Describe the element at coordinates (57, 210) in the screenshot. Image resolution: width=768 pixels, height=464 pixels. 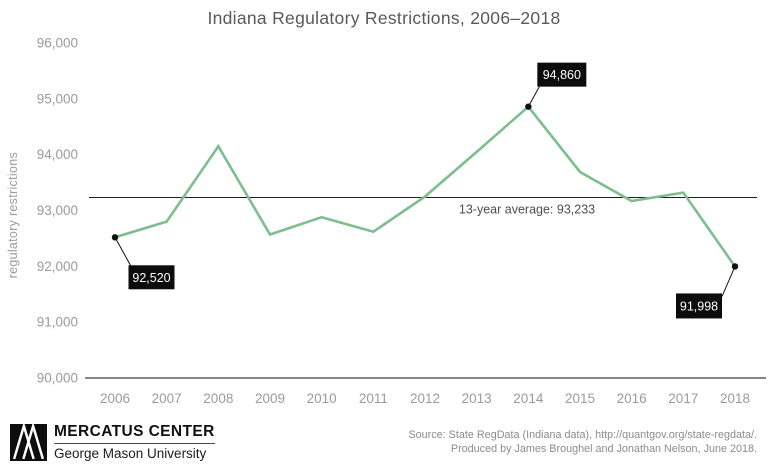
I see `y-tick-label: 93,000` at that location.